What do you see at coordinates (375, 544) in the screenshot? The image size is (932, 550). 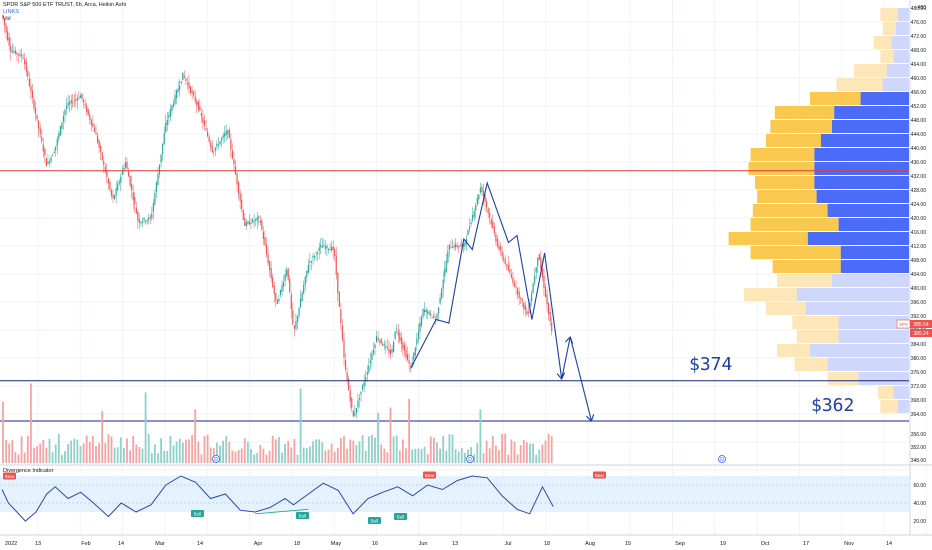 I see `time-tick: 16` at bounding box center [375, 544].